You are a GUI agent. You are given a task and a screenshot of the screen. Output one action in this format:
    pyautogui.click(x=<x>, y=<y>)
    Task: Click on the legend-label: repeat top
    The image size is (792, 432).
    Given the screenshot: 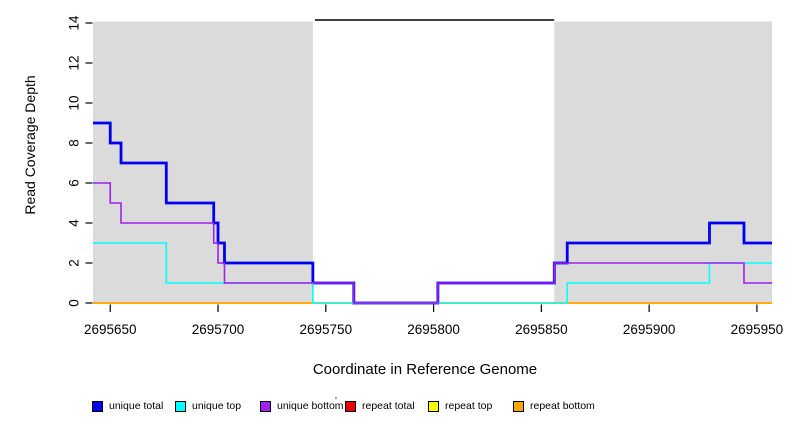 What is the action you would take?
    pyautogui.click(x=469, y=406)
    